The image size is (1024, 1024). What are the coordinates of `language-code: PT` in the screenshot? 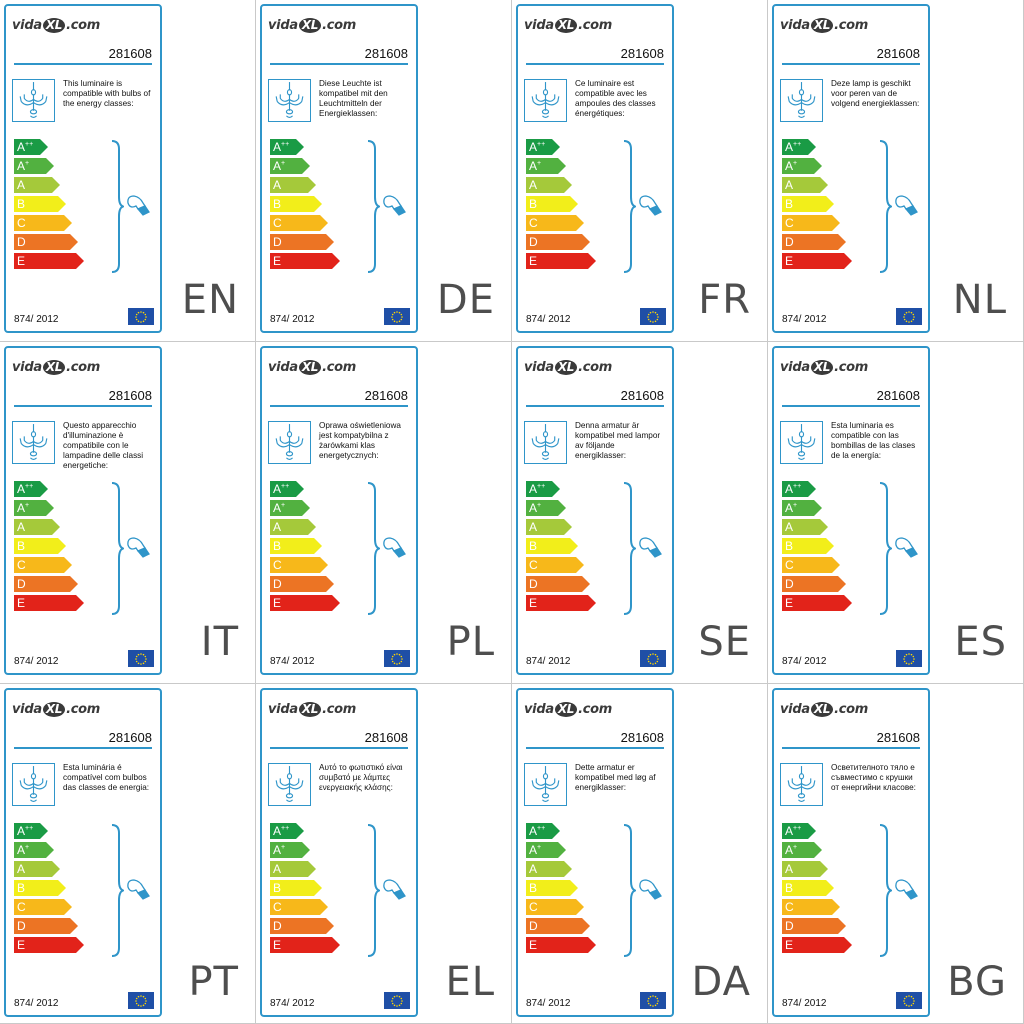 It's located at (213, 982).